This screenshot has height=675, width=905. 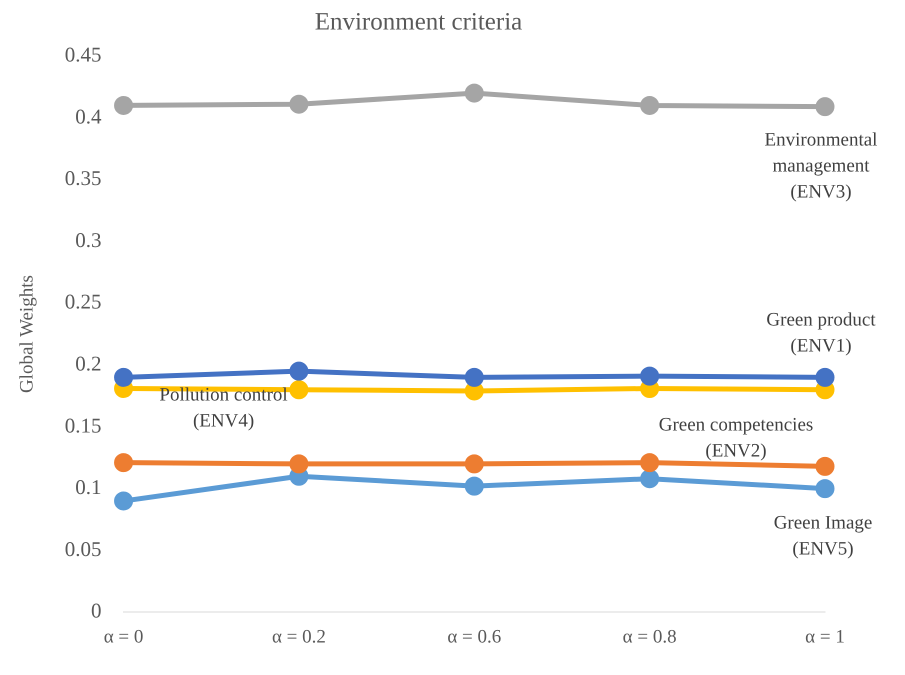 I want to click on y-tick-label: 0.4, so click(x=88, y=116).